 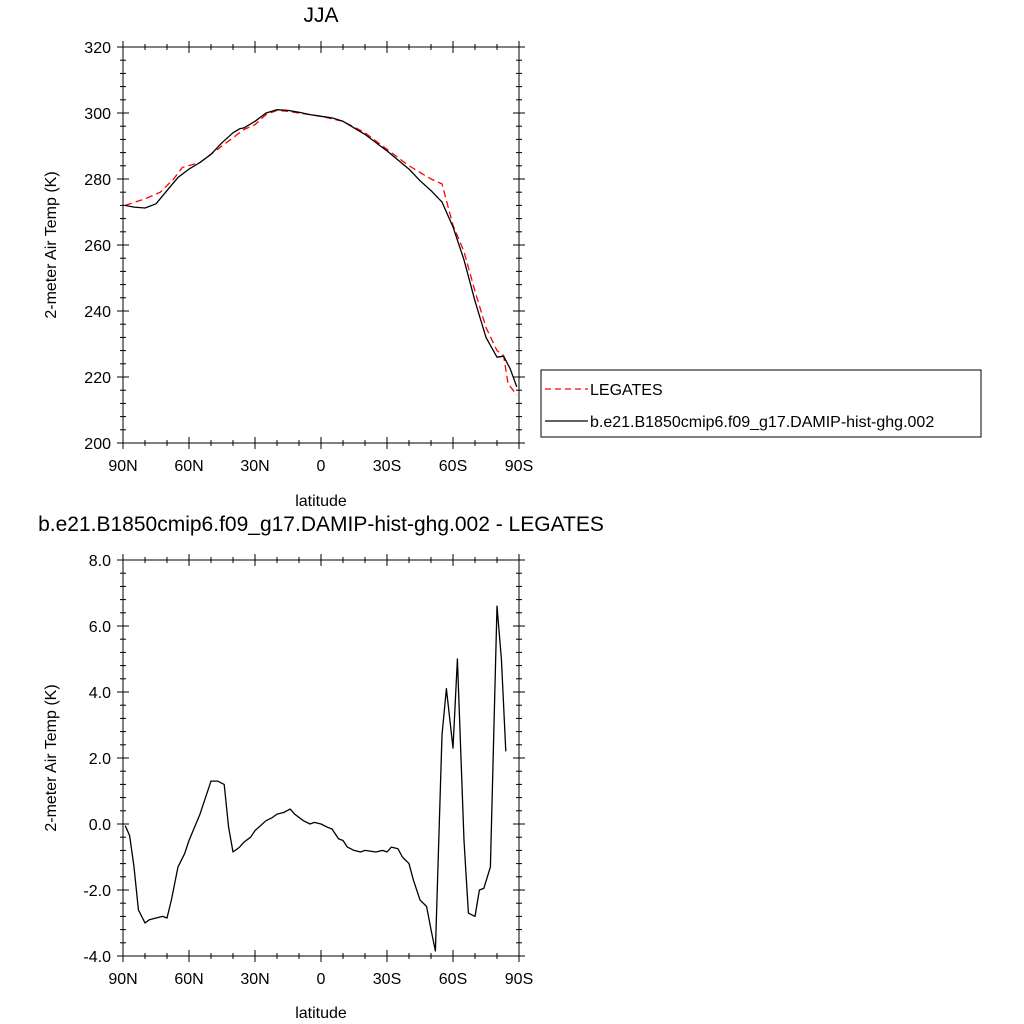 I want to click on top-chart-title: JJA, so click(x=320, y=15).